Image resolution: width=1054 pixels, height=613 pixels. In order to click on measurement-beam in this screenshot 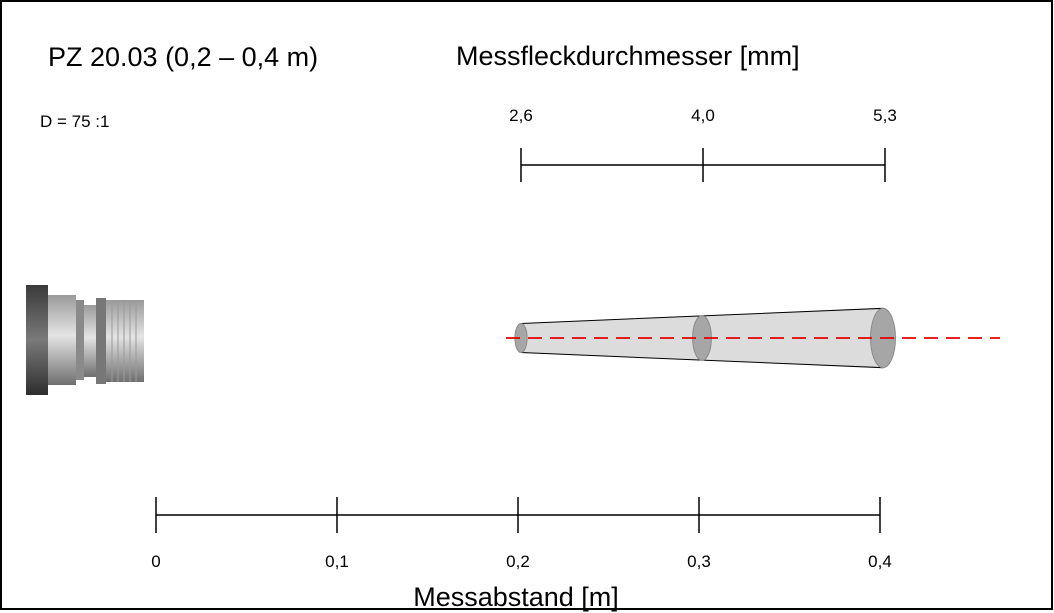, I will do `click(753, 338)`.